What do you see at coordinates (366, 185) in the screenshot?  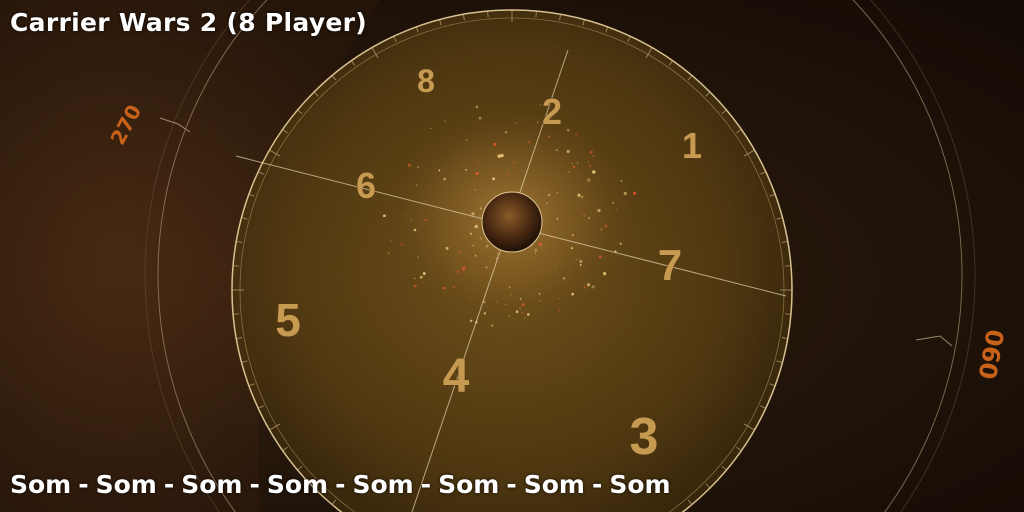 I see `start-position-6: 6` at bounding box center [366, 185].